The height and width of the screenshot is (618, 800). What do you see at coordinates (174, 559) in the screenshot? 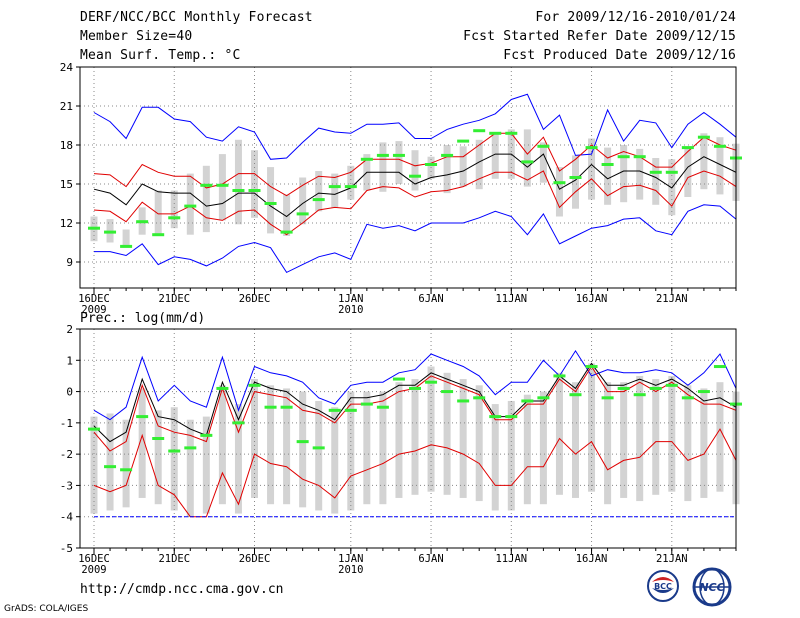
I see `x-tick-label: 21DEC` at bounding box center [174, 559].